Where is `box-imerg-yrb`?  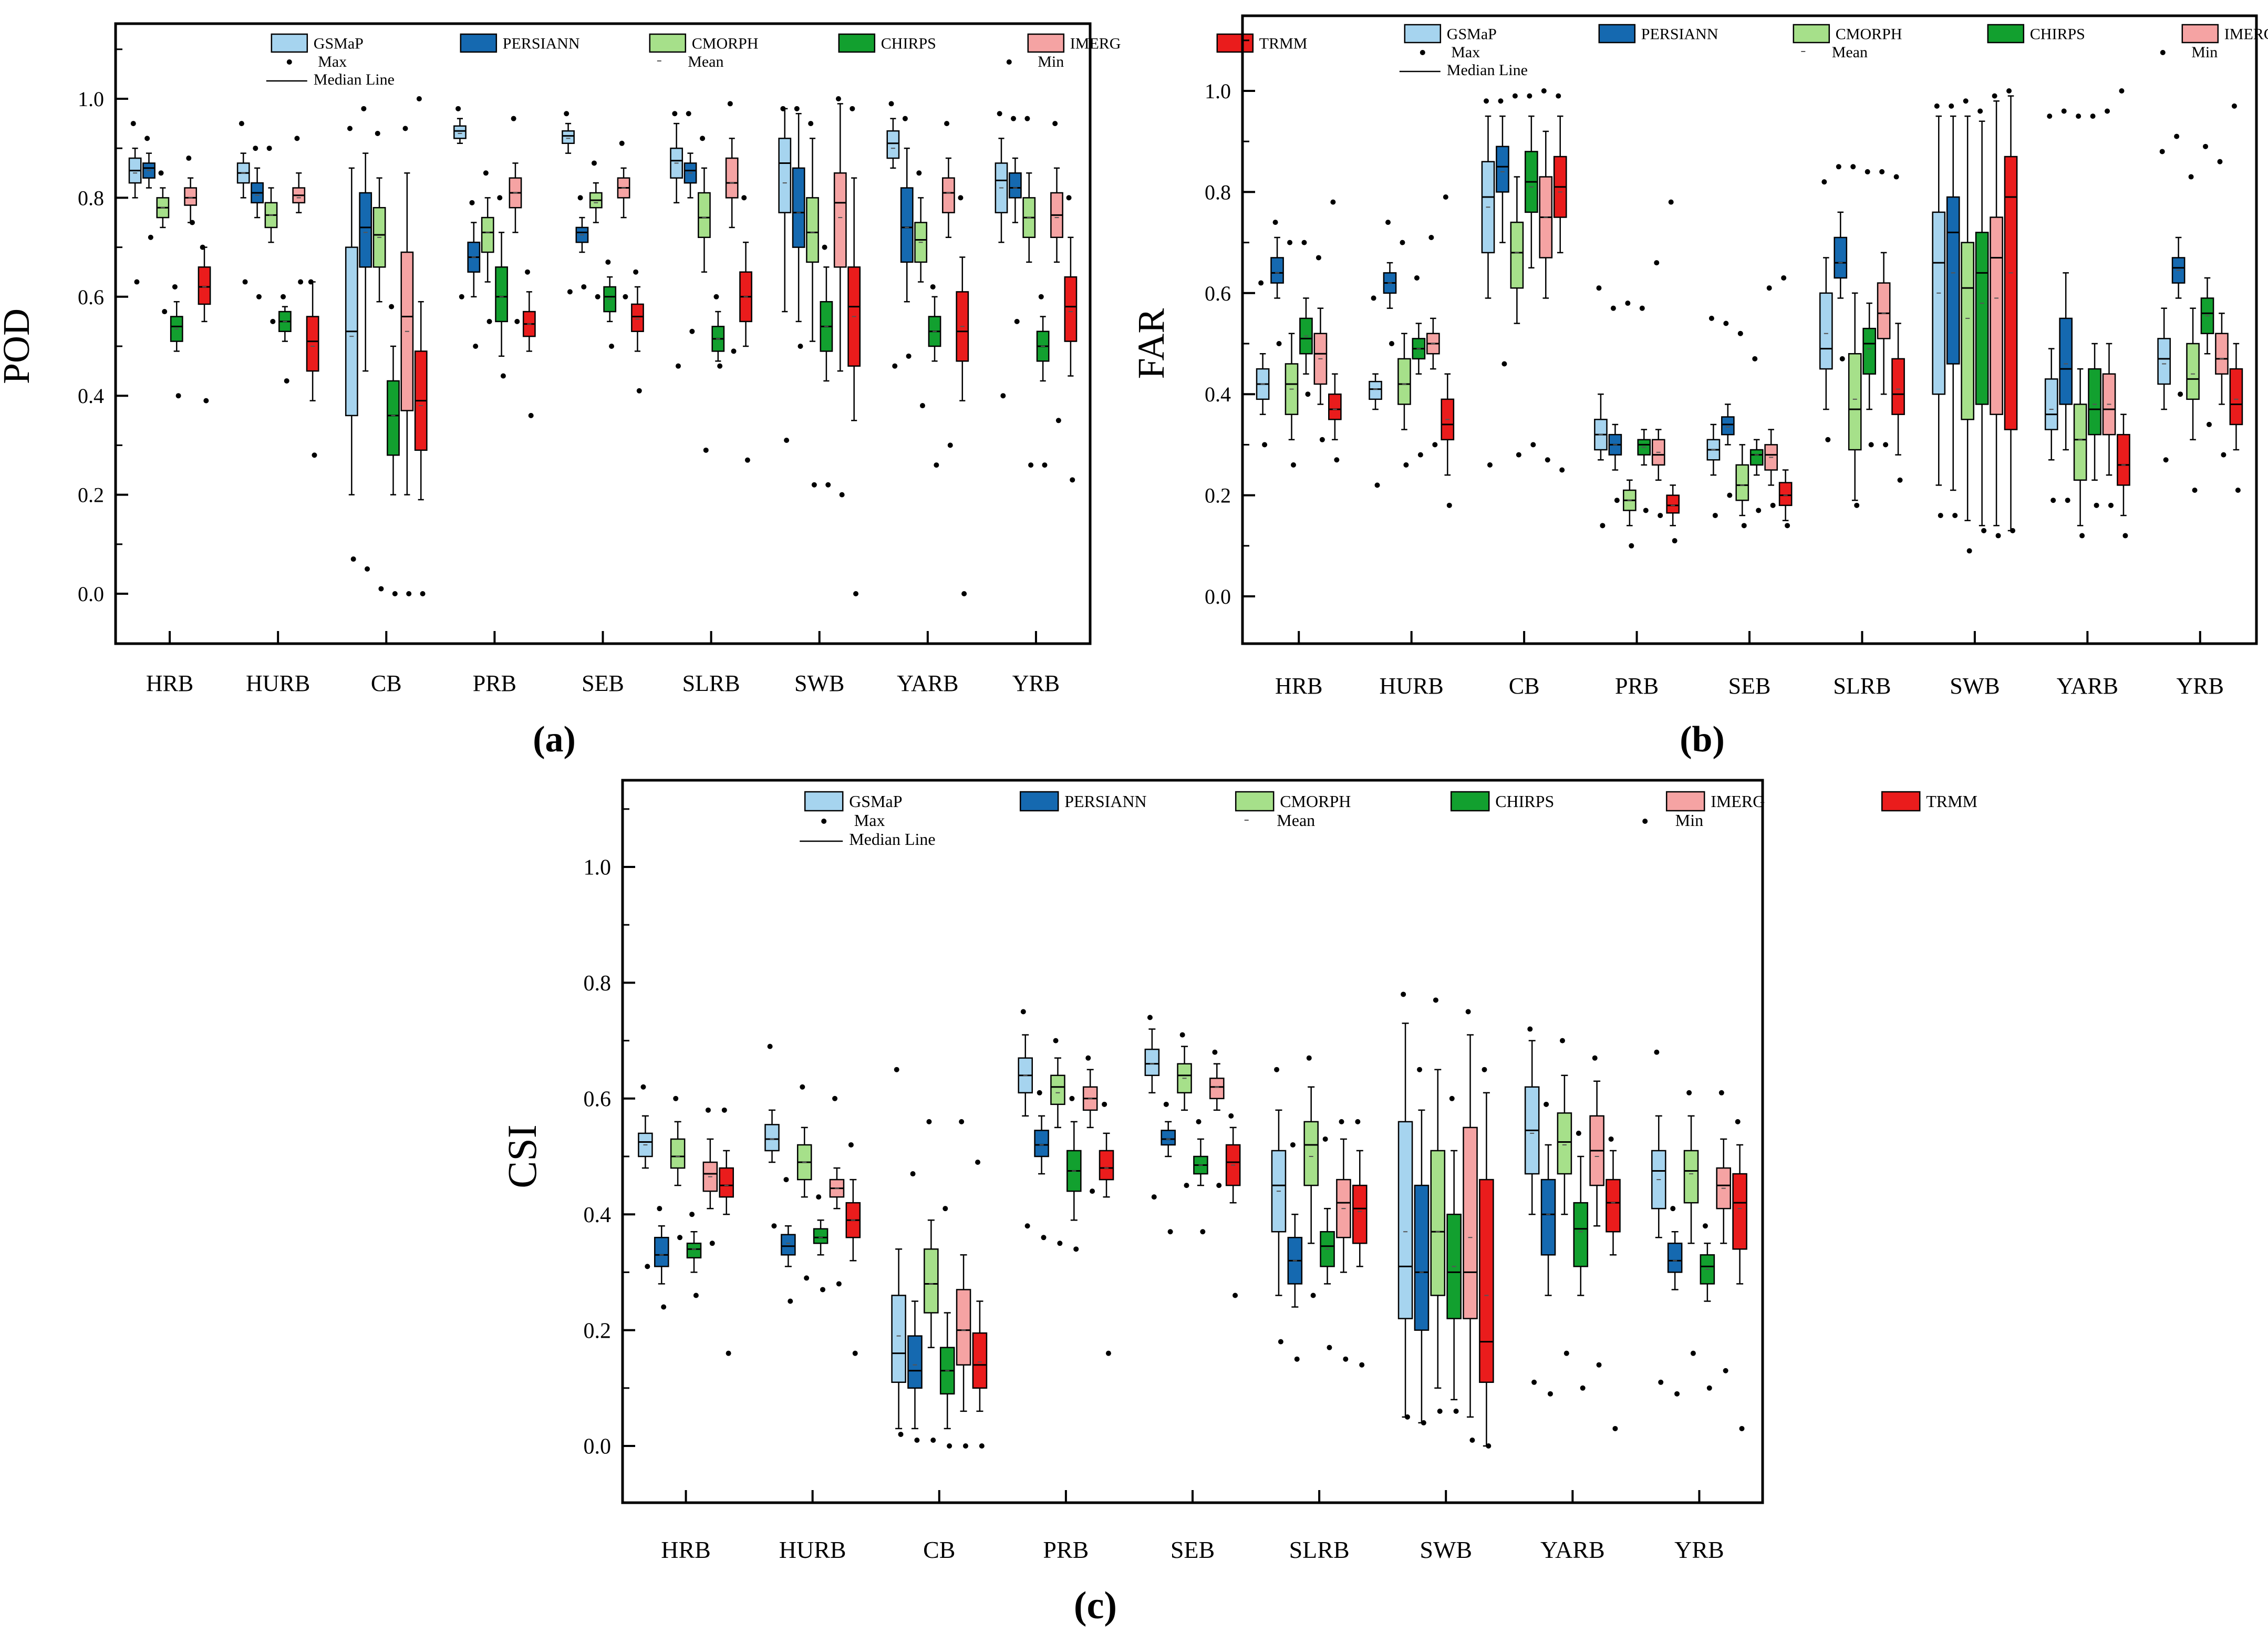 box-imerg-yrb is located at coordinates (2222, 309).